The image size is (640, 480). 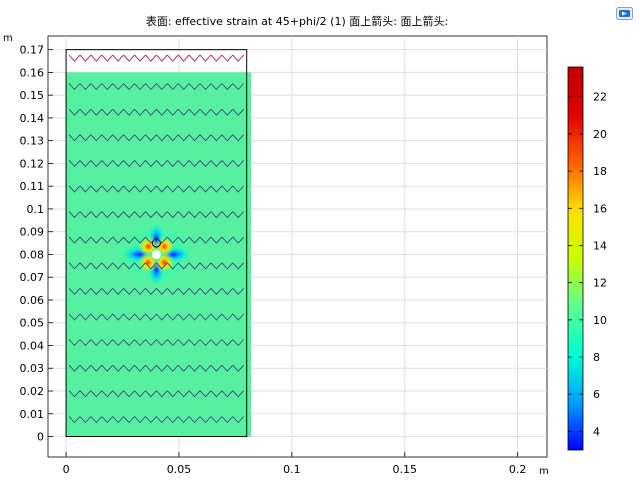 What do you see at coordinates (66, 469) in the screenshot?
I see `x-tick-label: 0` at bounding box center [66, 469].